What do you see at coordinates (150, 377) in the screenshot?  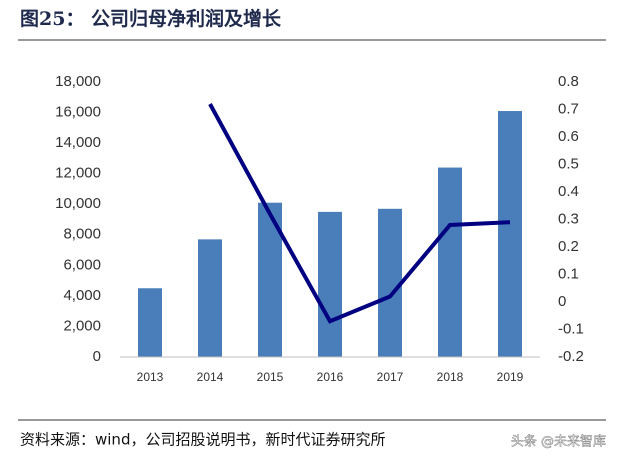 I see `x-tick-label: 2013` at bounding box center [150, 377].